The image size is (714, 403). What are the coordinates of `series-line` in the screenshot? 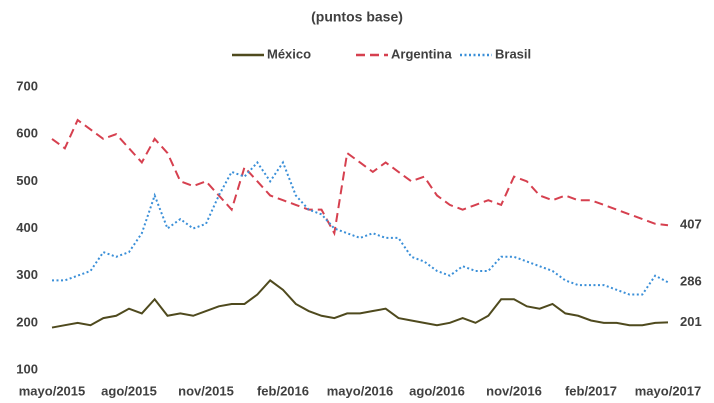 It's located at (360, 304).